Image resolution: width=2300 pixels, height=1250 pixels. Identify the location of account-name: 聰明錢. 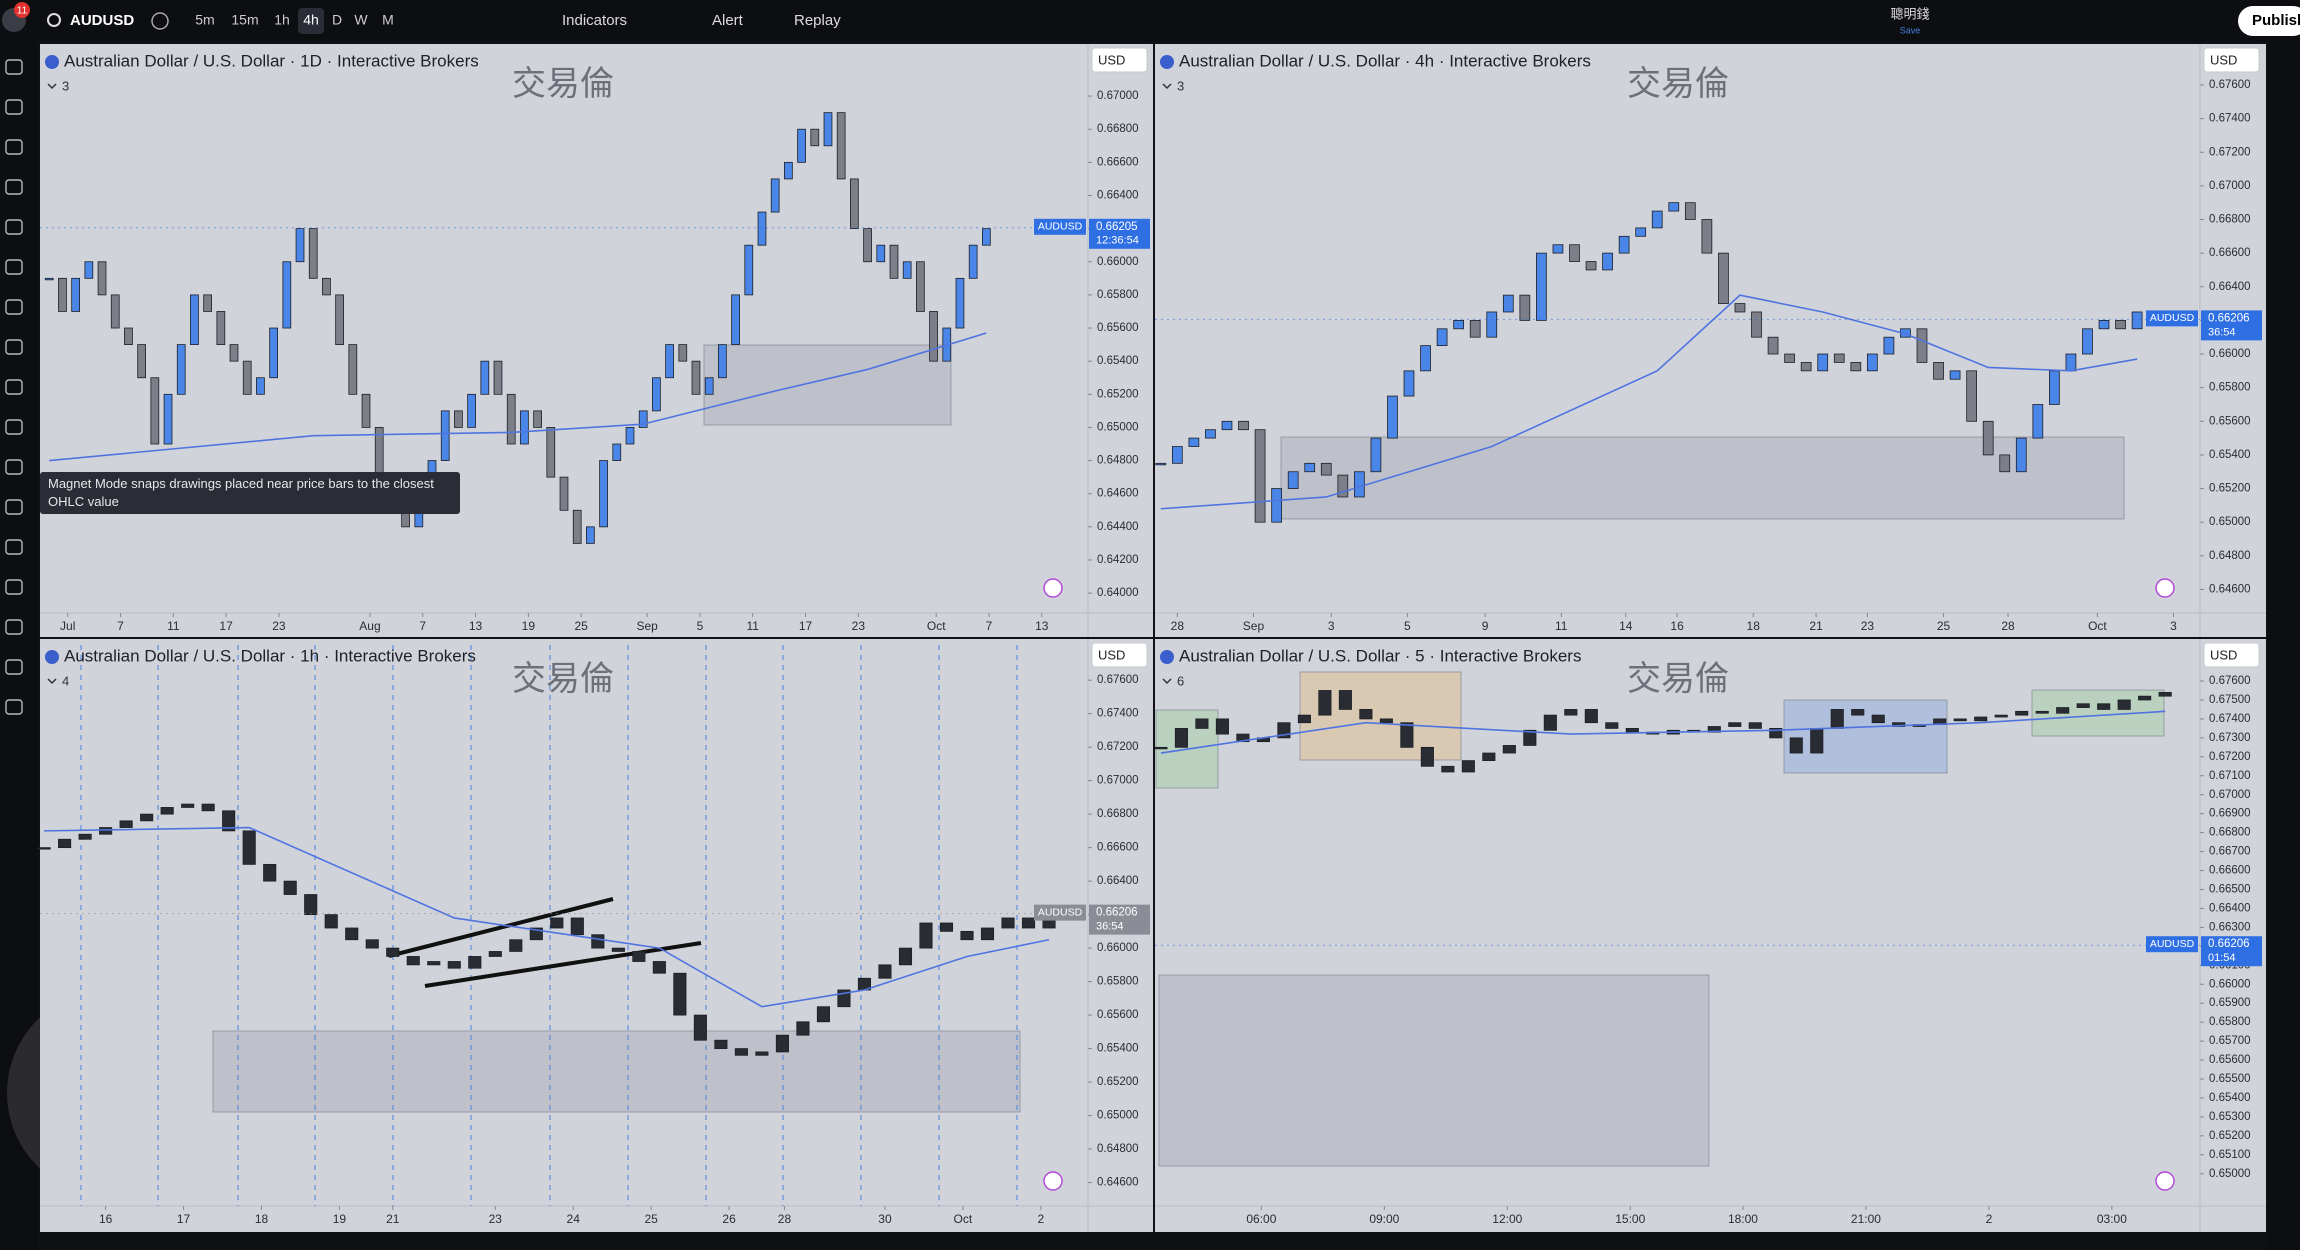
(1909, 13).